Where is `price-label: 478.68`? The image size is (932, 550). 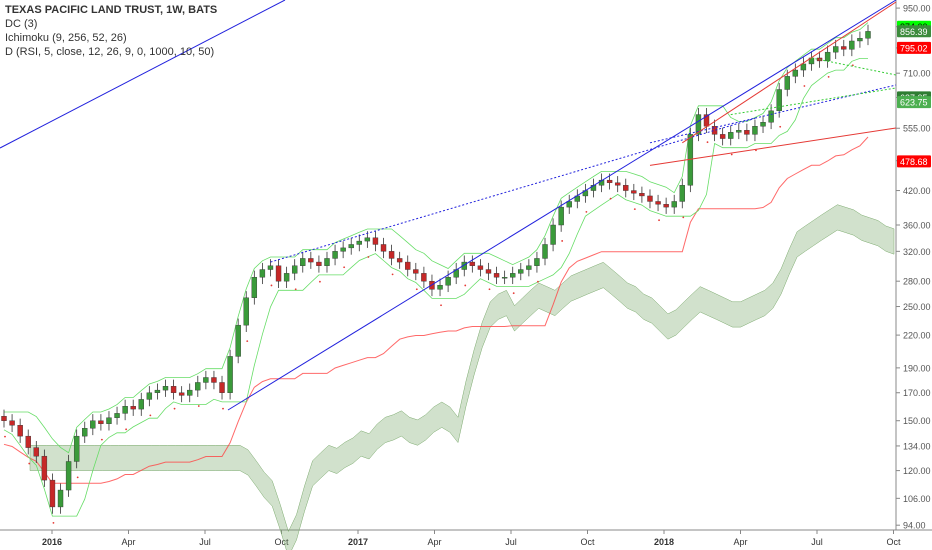
price-label: 478.68 is located at coordinates (914, 162).